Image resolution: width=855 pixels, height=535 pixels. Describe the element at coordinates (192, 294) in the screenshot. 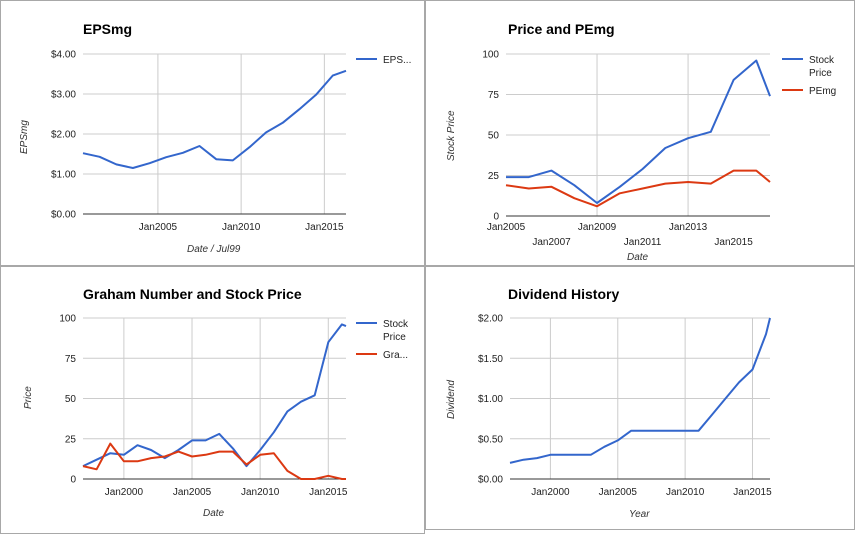

I see `chart-title: Graham Number and Stock Price` at that location.